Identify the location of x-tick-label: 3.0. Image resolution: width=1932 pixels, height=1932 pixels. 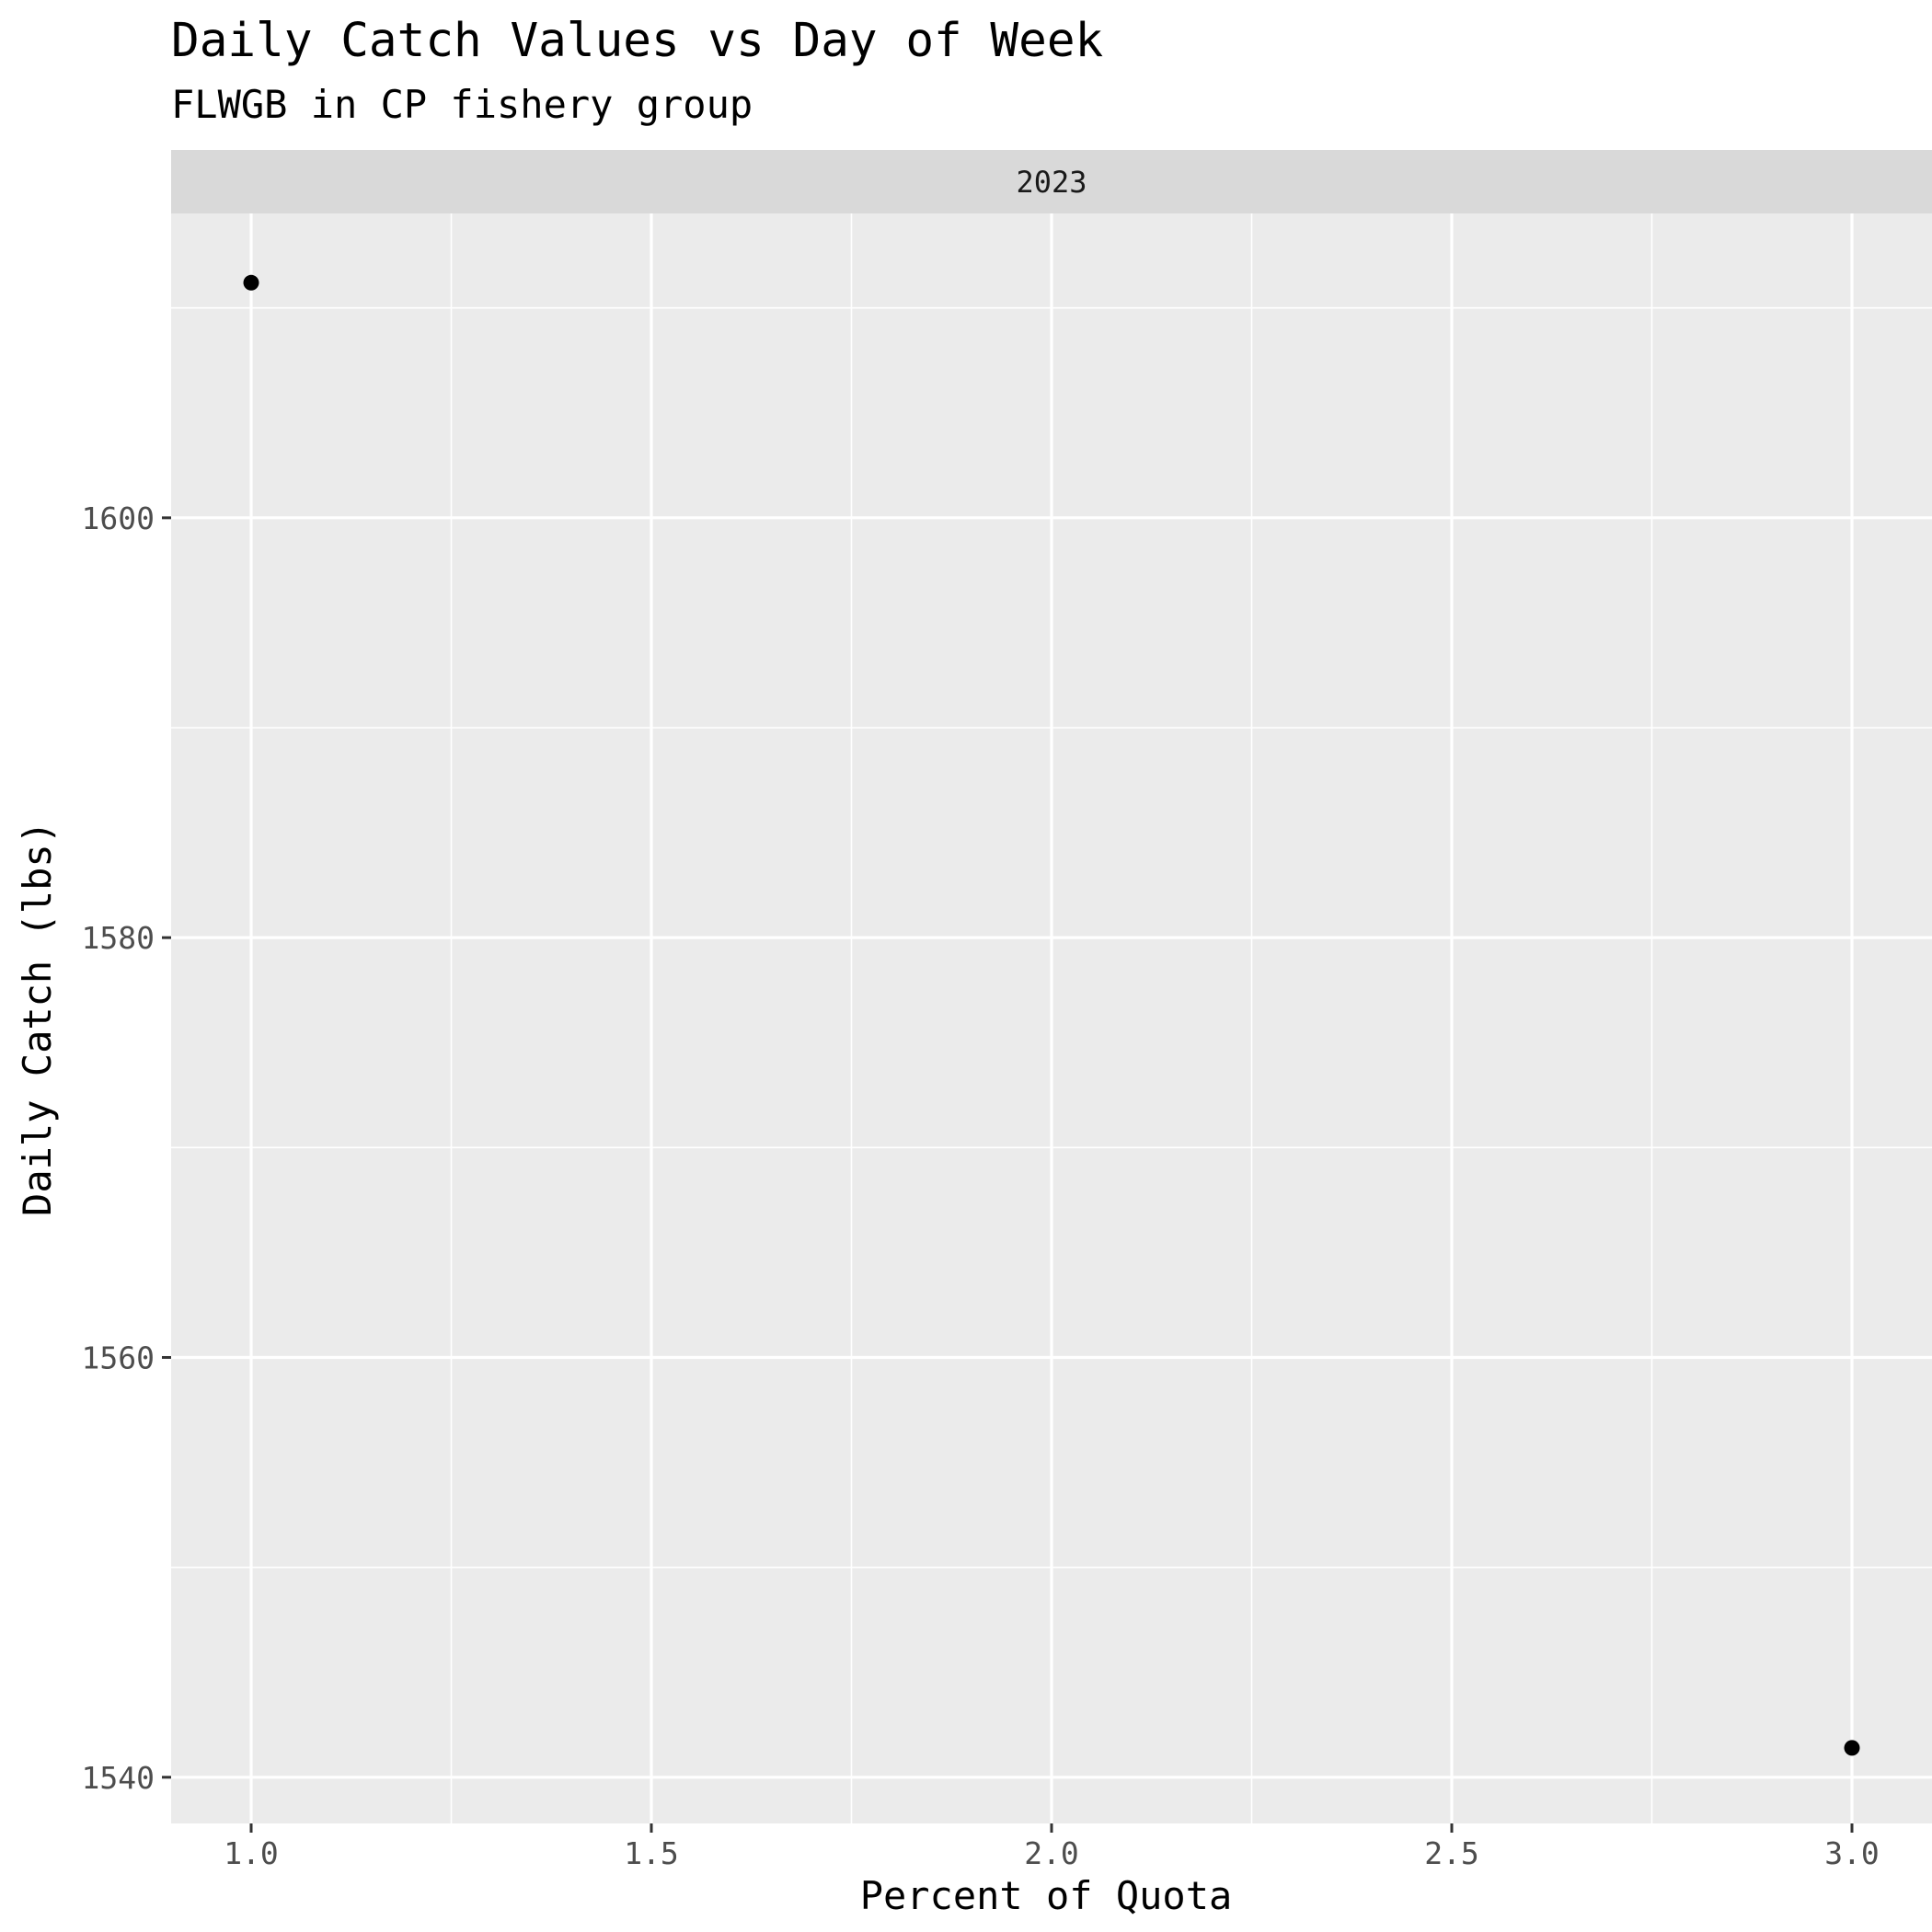
(1852, 1853).